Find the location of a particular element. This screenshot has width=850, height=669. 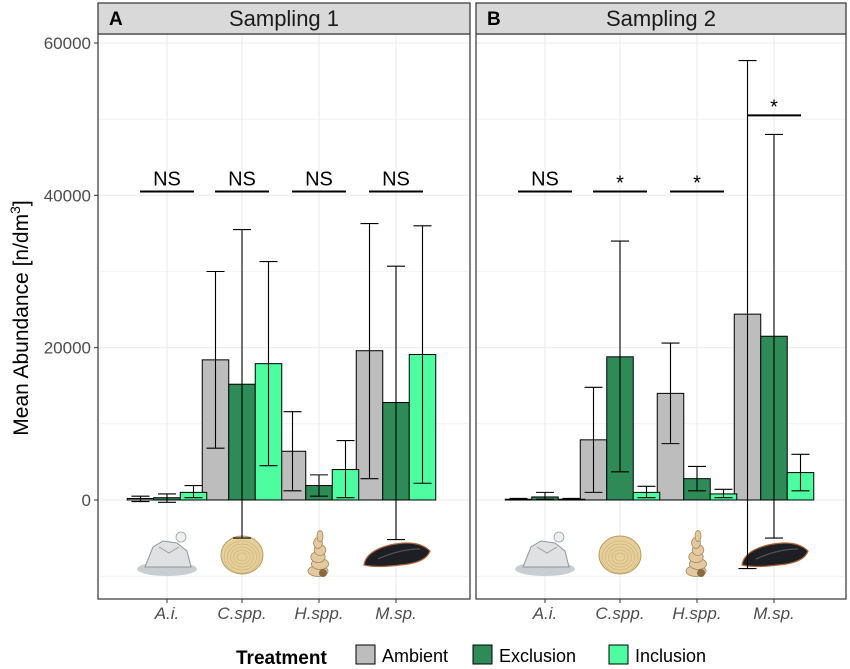

legend-item-inclusion: Inclusion is located at coordinates (657, 655).